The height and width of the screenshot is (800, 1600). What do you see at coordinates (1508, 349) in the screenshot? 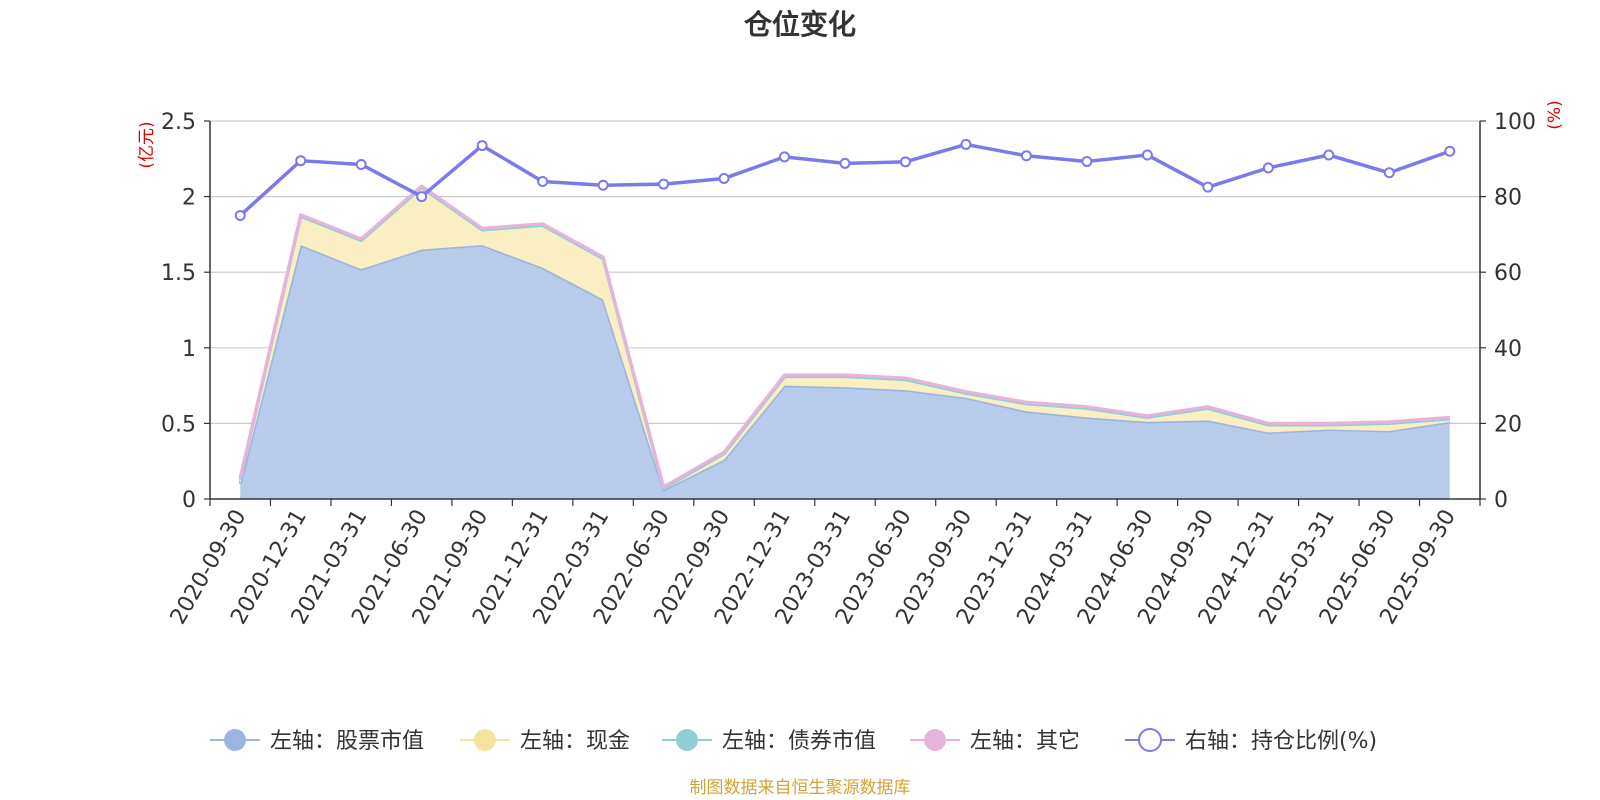
I see `right-tick-label: 40` at bounding box center [1508, 349].